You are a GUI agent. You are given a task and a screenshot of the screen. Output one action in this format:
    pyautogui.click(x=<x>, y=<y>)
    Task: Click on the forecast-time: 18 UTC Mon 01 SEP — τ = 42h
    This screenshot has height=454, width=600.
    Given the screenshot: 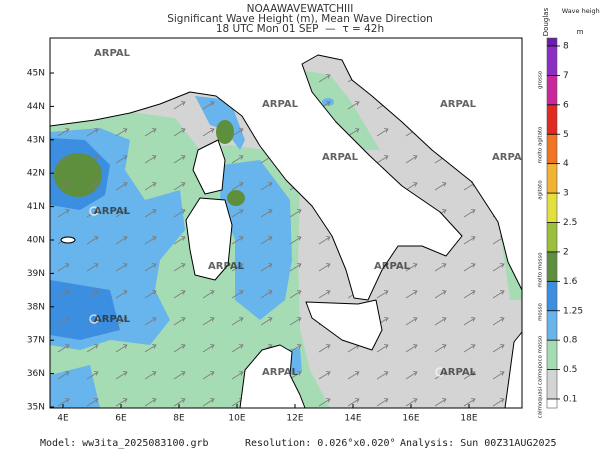 What is the action you would take?
    pyautogui.click(x=300, y=29)
    